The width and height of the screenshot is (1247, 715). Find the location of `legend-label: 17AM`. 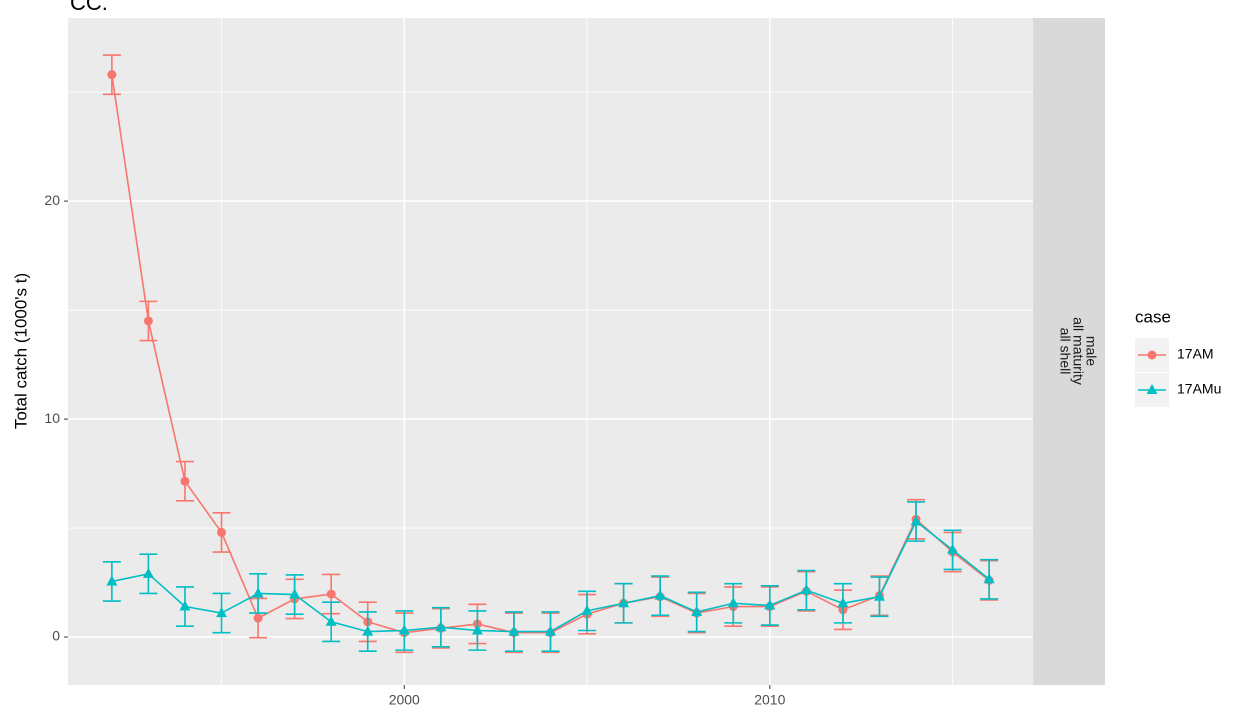

legend-label: 17AM is located at coordinates (1195, 354).